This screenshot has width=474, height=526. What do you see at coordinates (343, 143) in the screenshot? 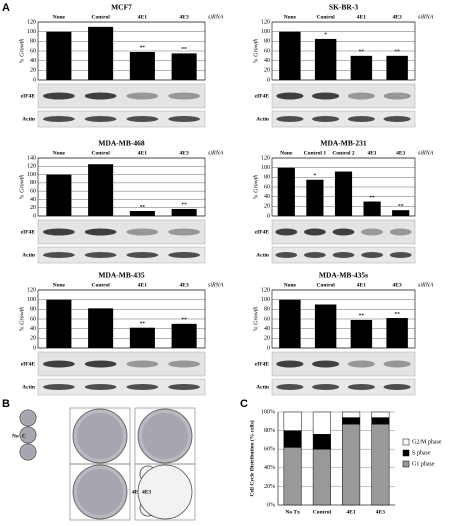
I see `chart-title: MDA-MB-231` at bounding box center [343, 143].